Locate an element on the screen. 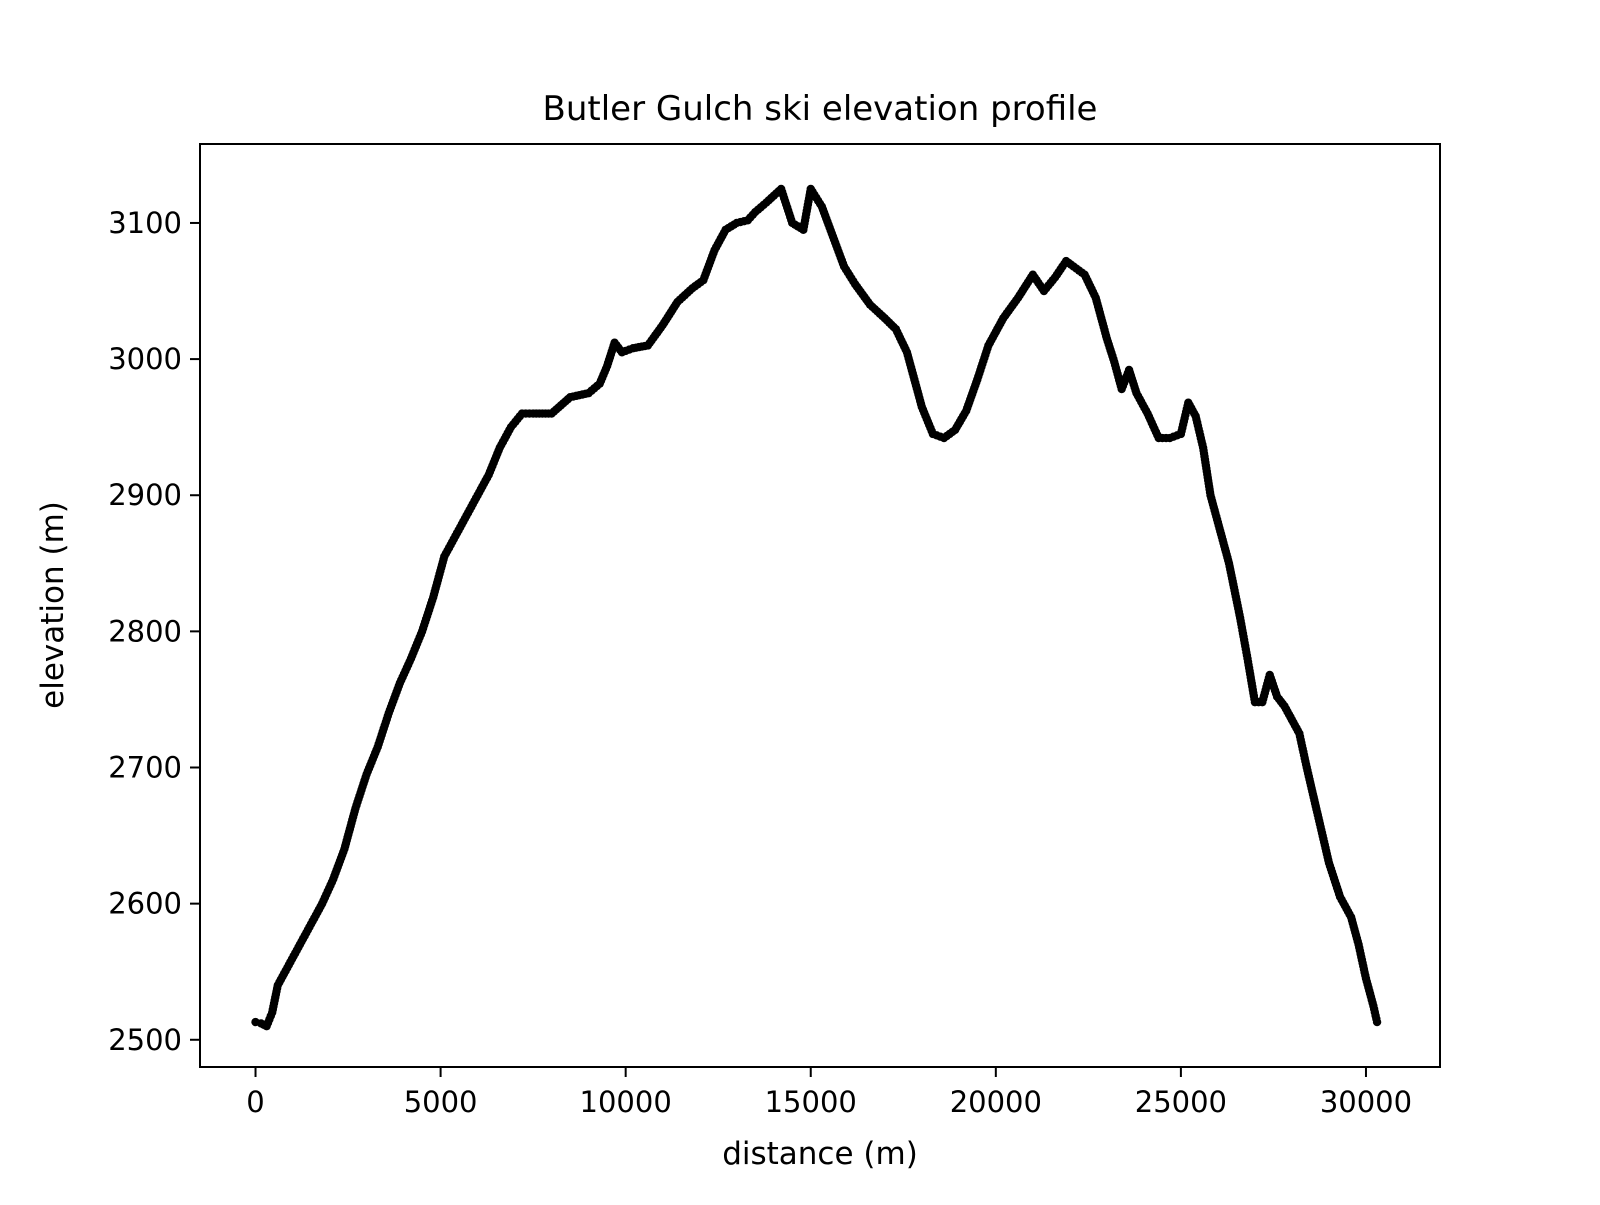 Image resolution: width=1600 pixels, height=1205 pixels. data-point is located at coordinates (1377, 1022).